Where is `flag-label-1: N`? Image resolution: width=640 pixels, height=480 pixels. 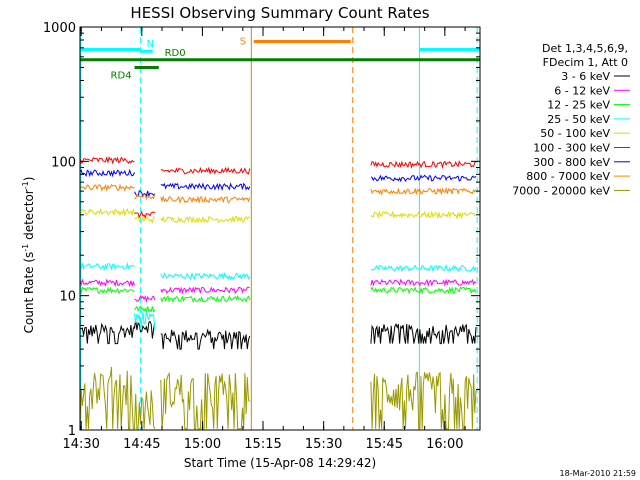 flag-label-1: N is located at coordinates (150, 44).